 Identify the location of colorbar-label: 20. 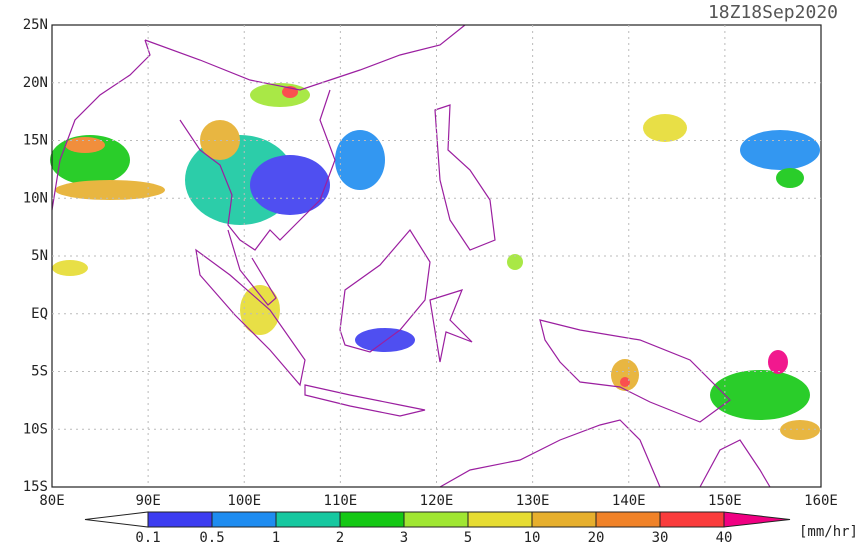
(596, 537).